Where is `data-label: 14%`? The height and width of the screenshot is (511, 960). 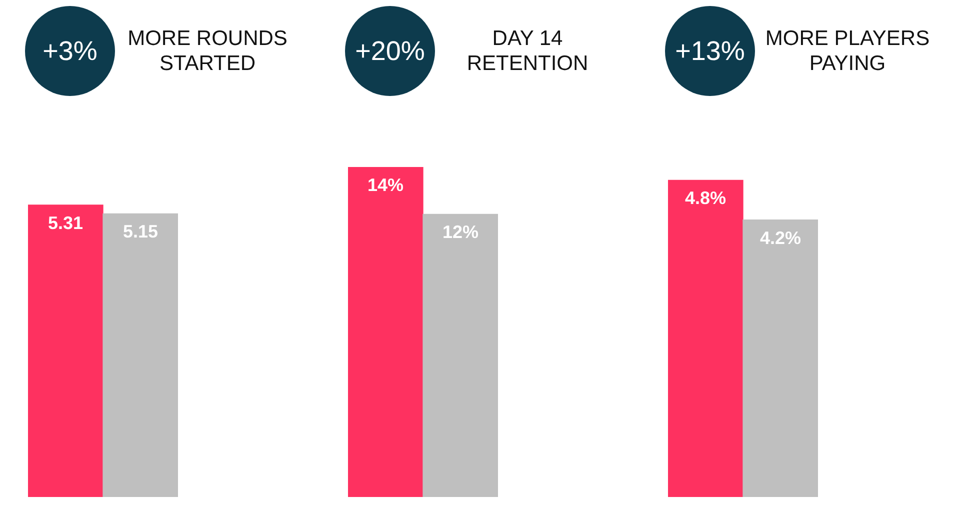 data-label: 14% is located at coordinates (385, 184).